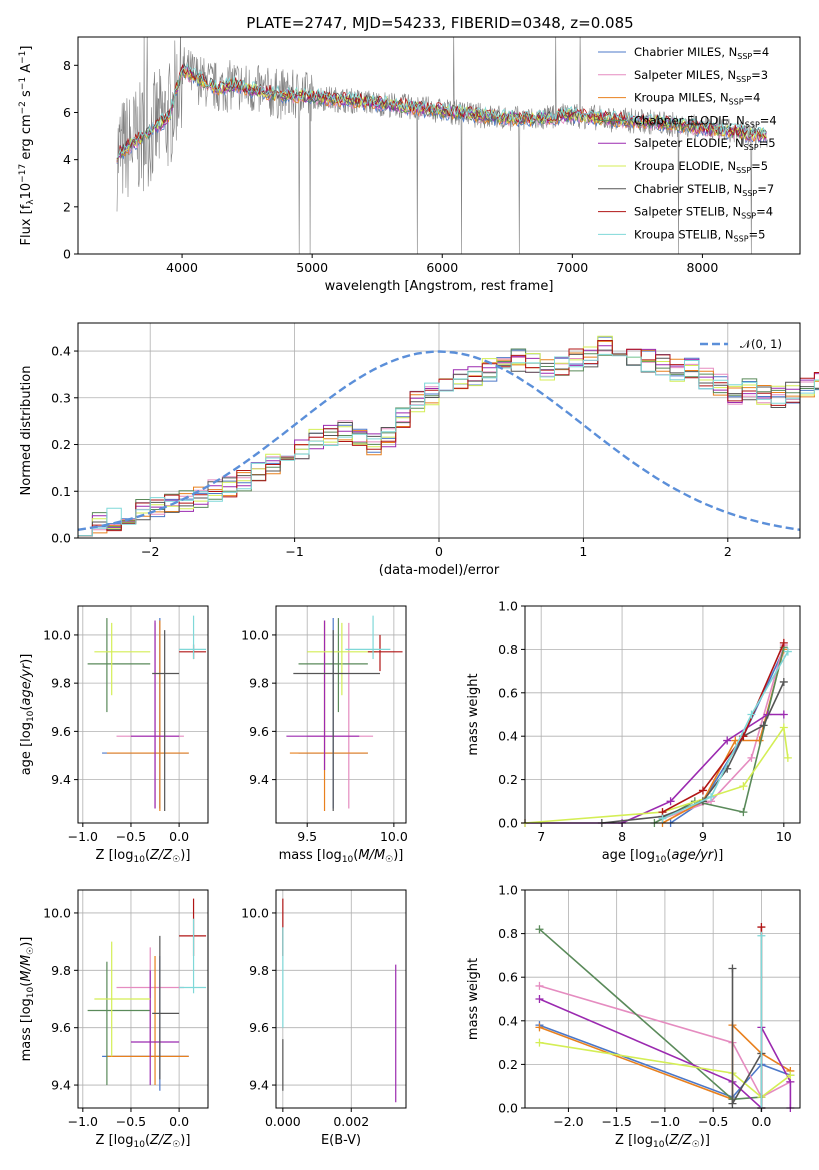 This screenshot has width=819, height=1170. I want to click on y-tick-label: 0.2, so click(508, 779).